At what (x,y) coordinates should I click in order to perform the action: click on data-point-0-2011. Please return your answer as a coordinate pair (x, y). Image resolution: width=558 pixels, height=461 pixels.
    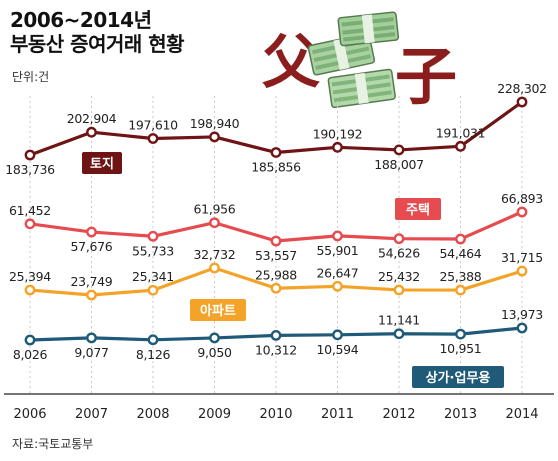
    Looking at the image, I should click on (337, 147).